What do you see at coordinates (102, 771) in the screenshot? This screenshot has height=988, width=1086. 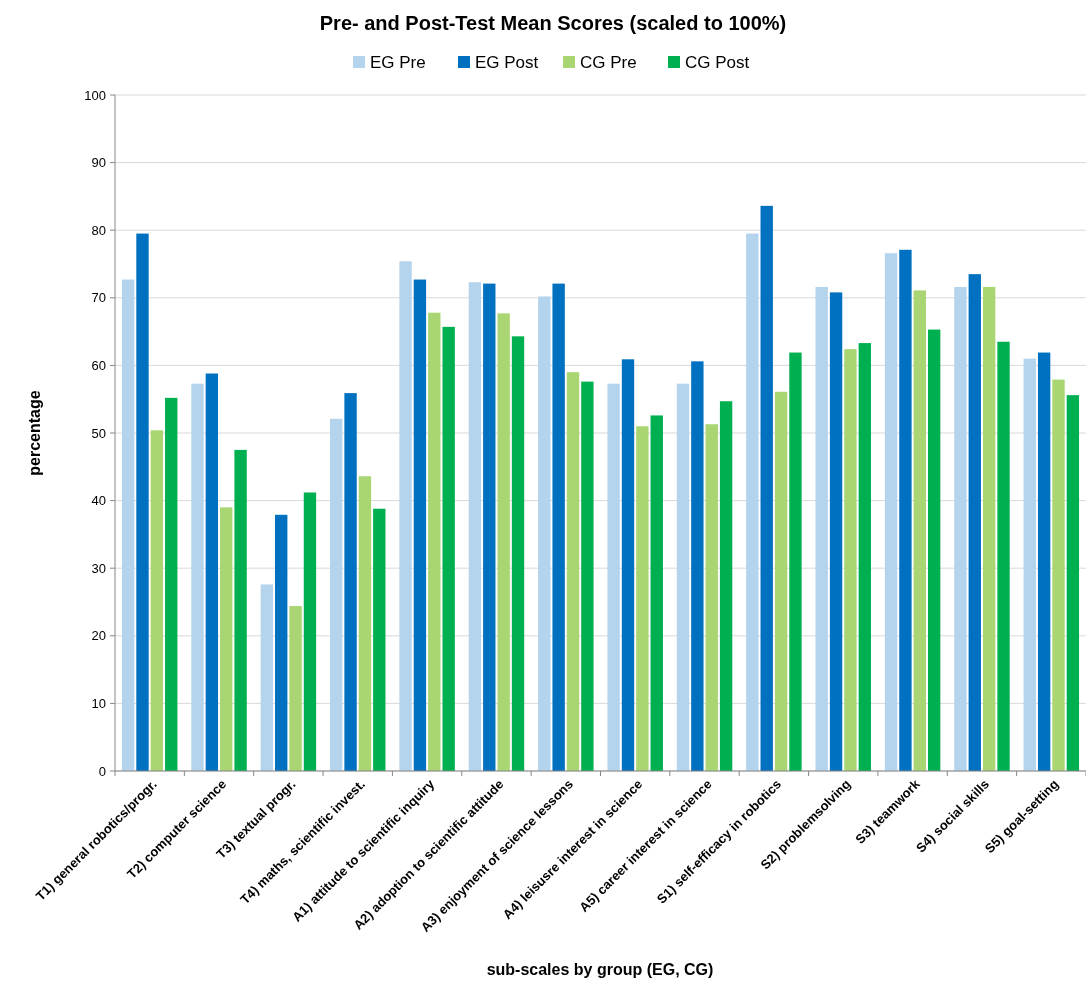 I see `y-tick-label: 0` at bounding box center [102, 771].